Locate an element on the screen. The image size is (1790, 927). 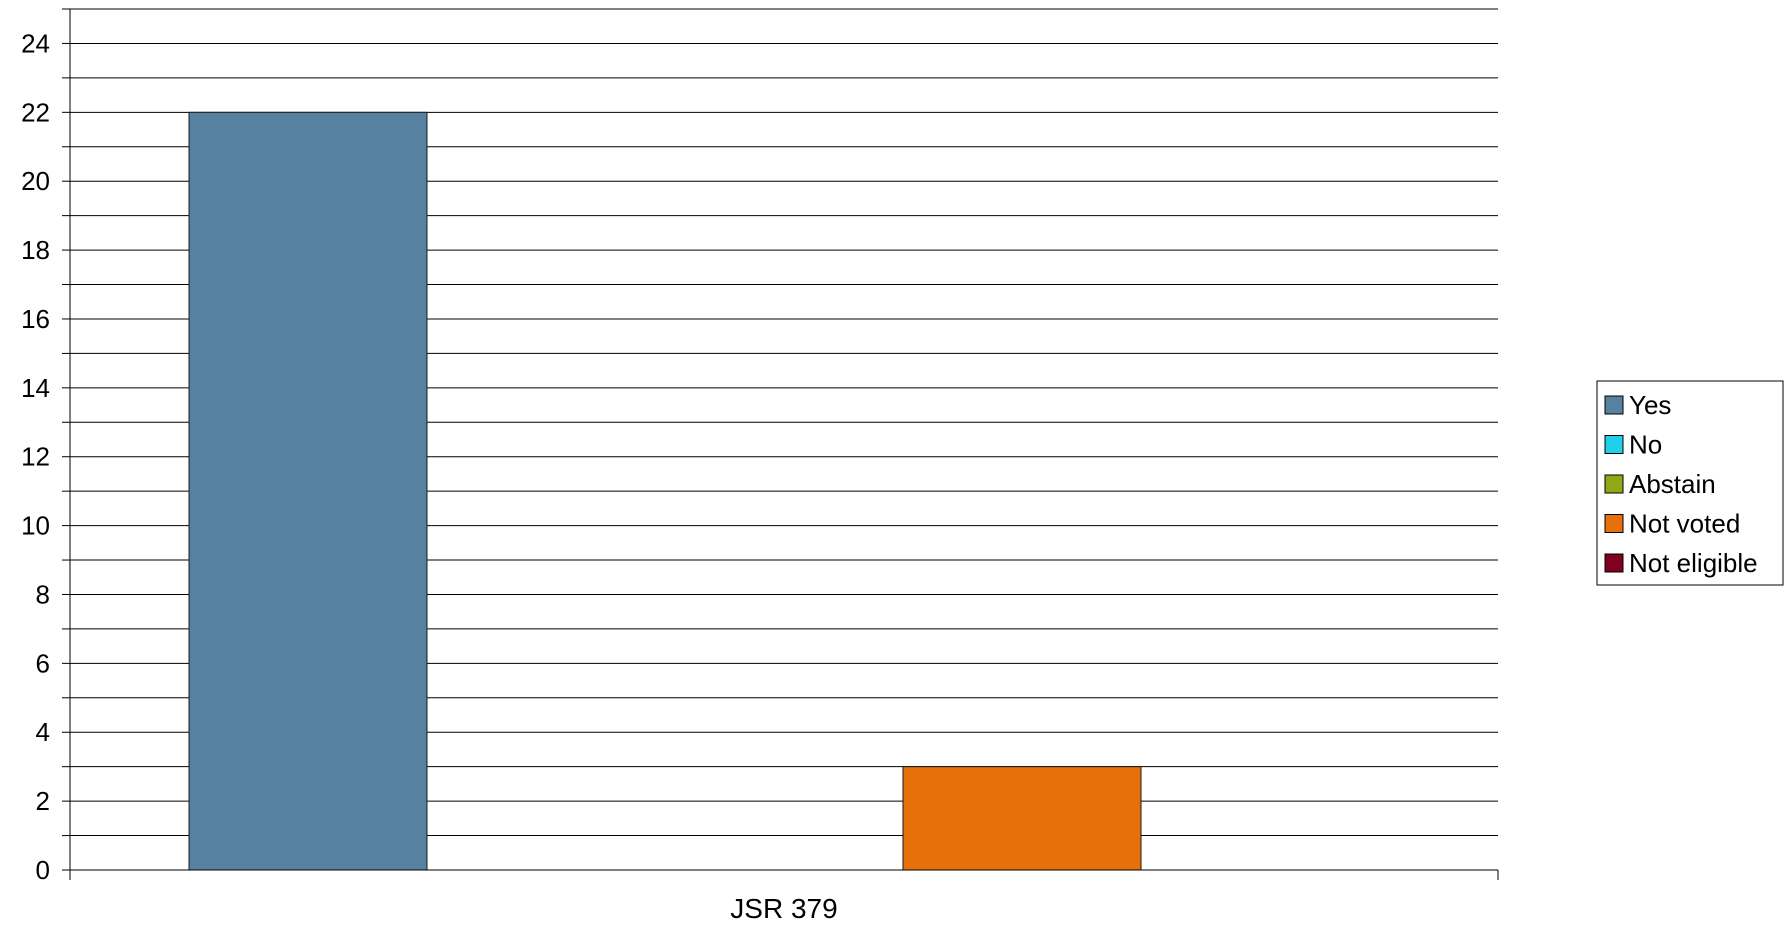
legend-label: Not voted is located at coordinates (1684, 524).